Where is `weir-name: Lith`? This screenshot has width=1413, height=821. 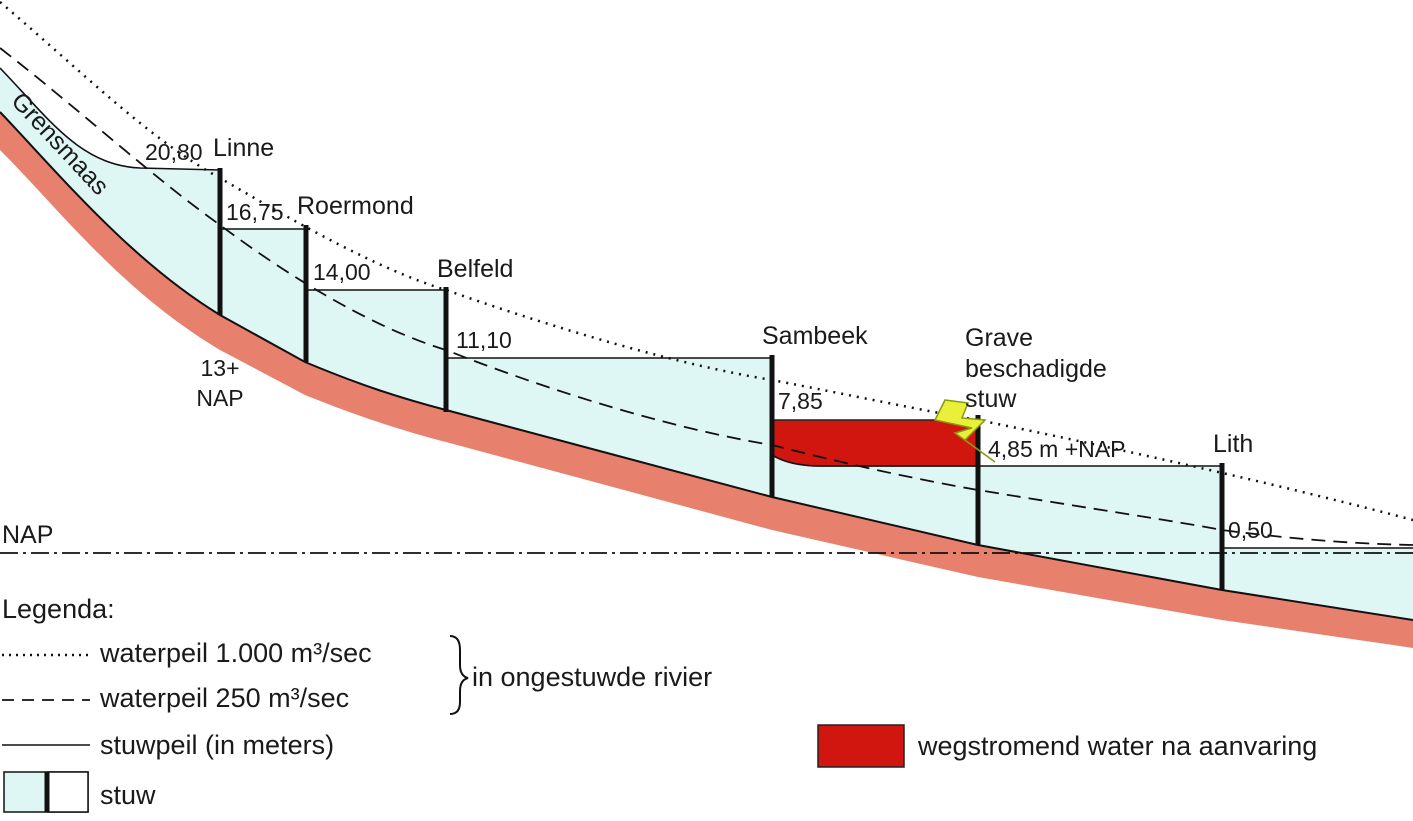
weir-name: Lith is located at coordinates (1233, 444).